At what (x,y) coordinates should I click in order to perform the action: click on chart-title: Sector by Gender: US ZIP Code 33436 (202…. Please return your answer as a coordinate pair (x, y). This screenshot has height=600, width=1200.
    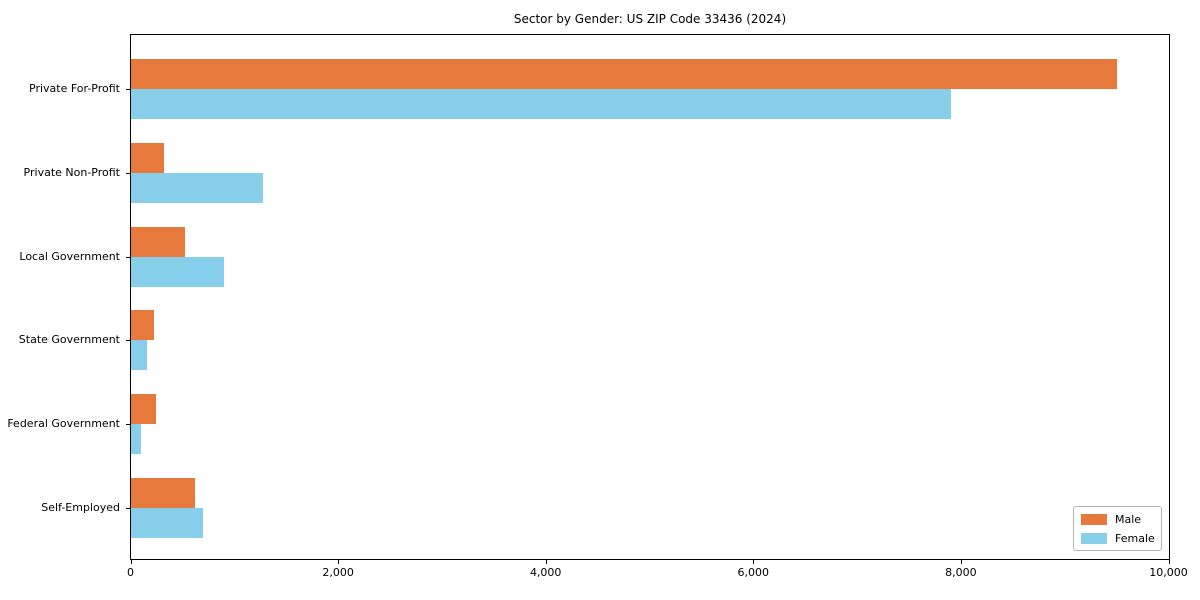
    Looking at the image, I should click on (650, 19).